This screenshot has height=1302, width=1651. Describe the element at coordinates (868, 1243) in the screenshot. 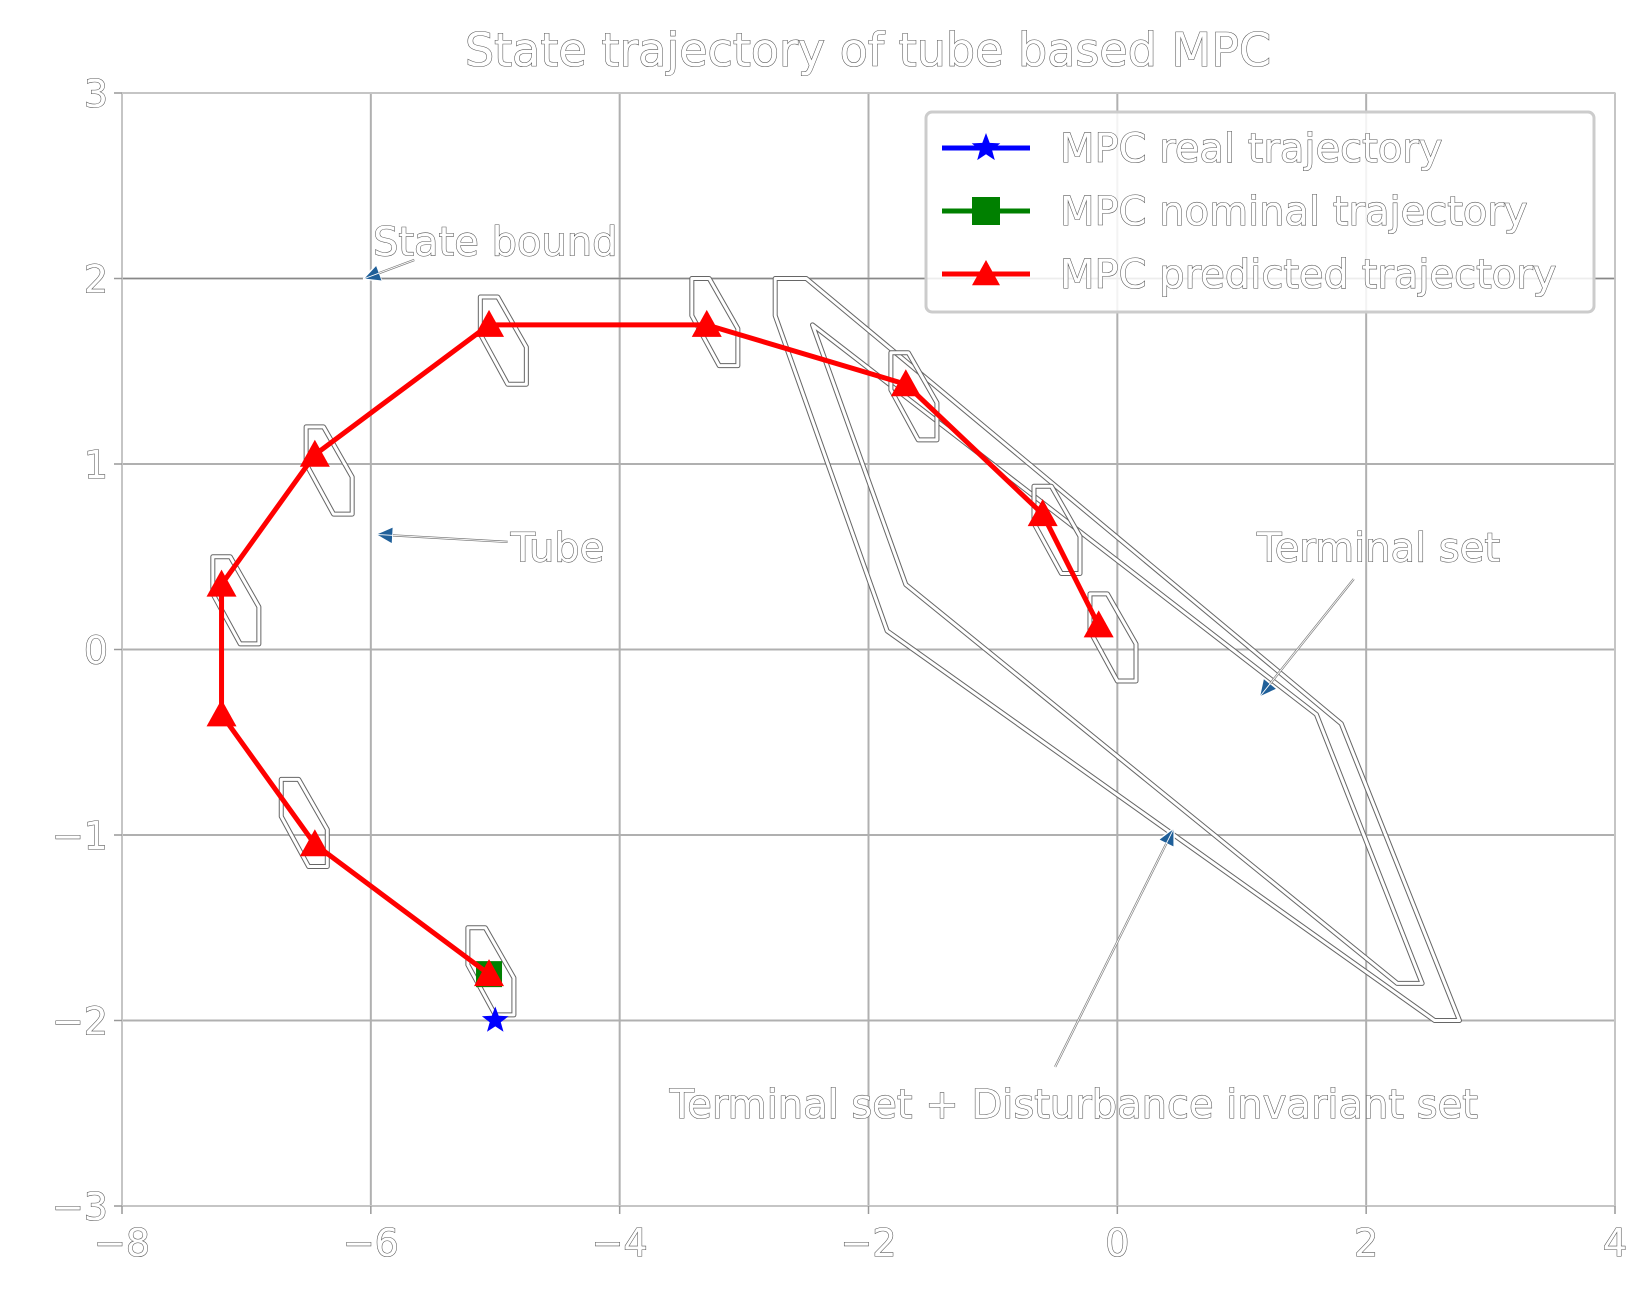

I see `x-tick-label: −2` at that location.